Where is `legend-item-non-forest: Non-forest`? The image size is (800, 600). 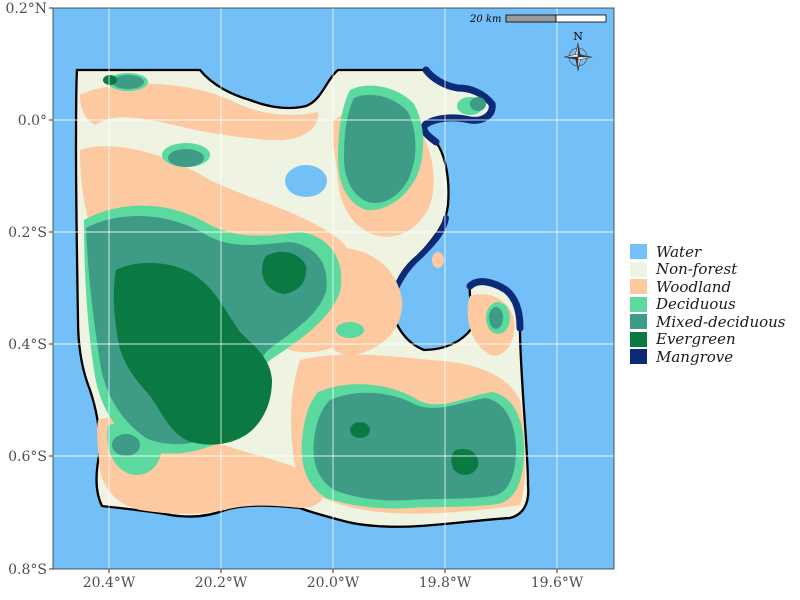 legend-item-non-forest: Non-forest is located at coordinates (708, 269).